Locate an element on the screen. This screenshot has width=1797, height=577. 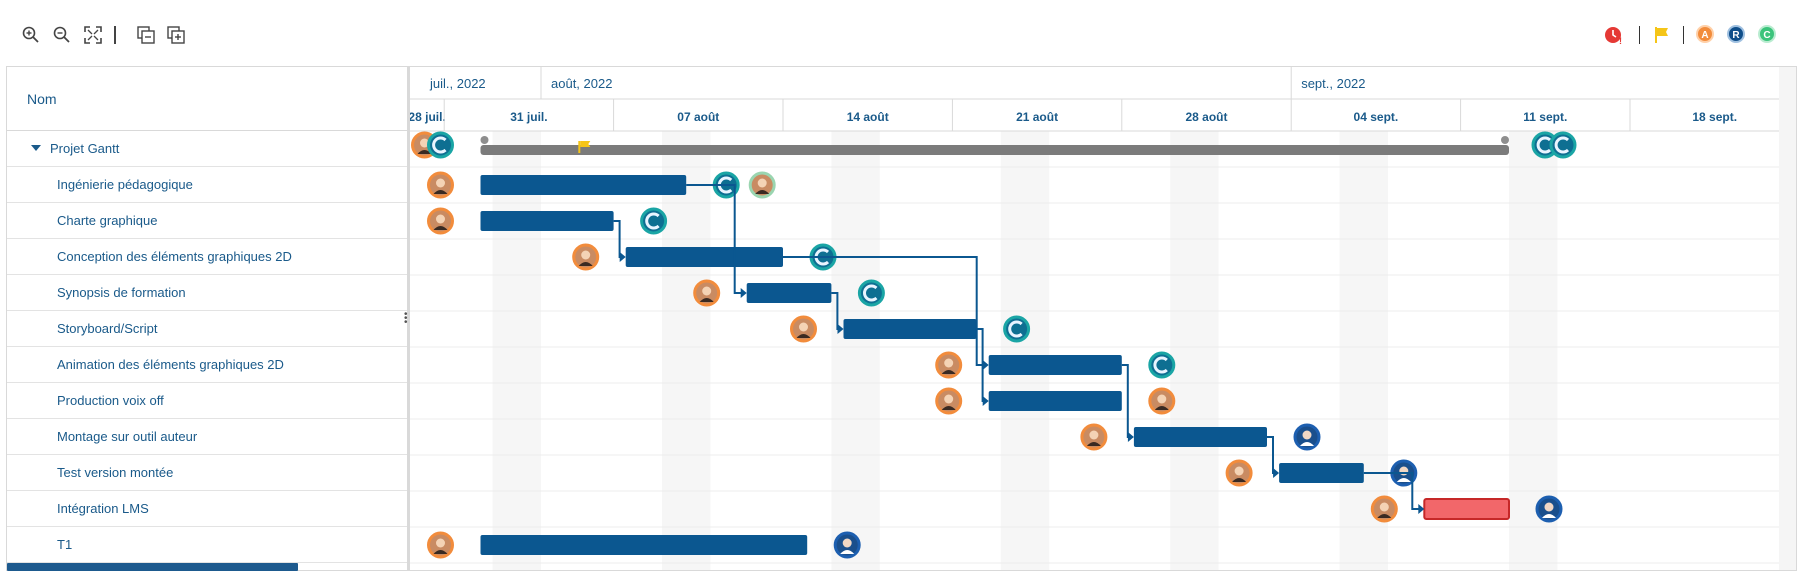
week-label: 11 sept. is located at coordinates (1545, 117).